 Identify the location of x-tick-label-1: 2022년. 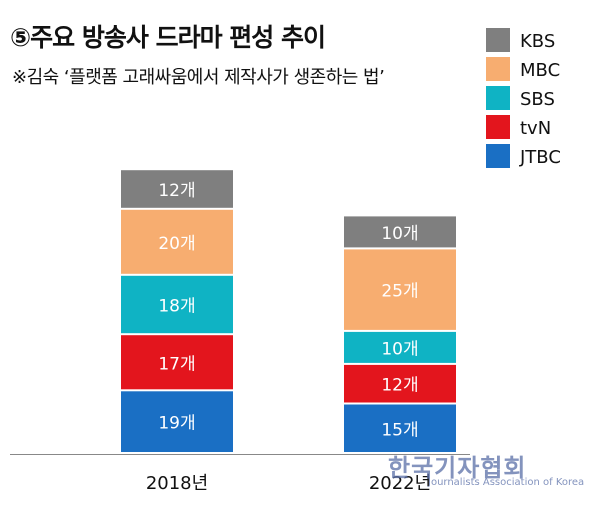
(400, 483).